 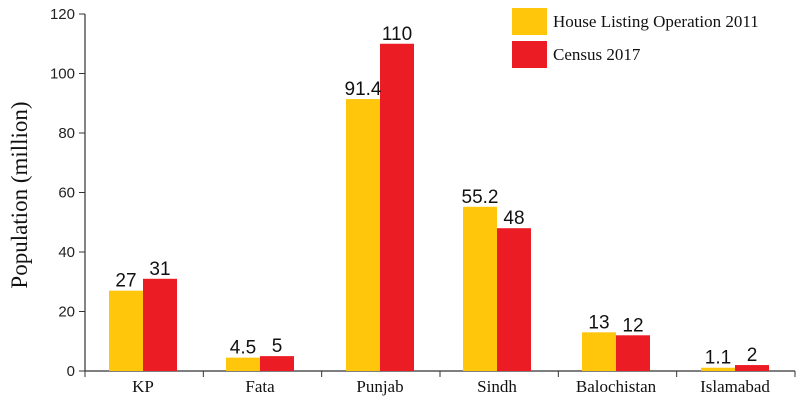 What do you see at coordinates (125, 281) in the screenshot?
I see `data-label: 27` at bounding box center [125, 281].